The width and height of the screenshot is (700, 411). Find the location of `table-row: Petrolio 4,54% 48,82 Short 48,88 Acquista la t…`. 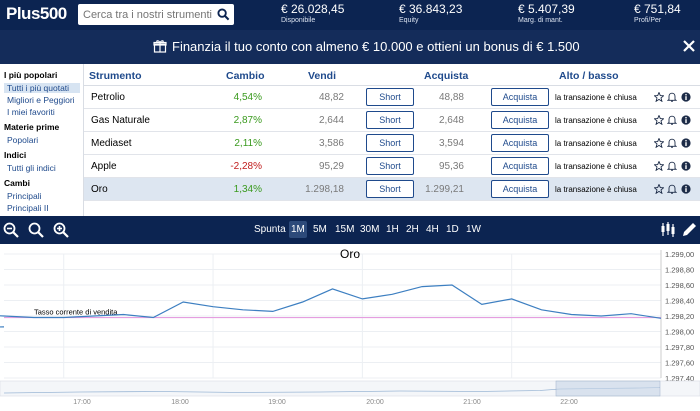

table-row: Petrolio 4,54% 48,82 Short 48,88 Acquista la t… is located at coordinates (392, 97).